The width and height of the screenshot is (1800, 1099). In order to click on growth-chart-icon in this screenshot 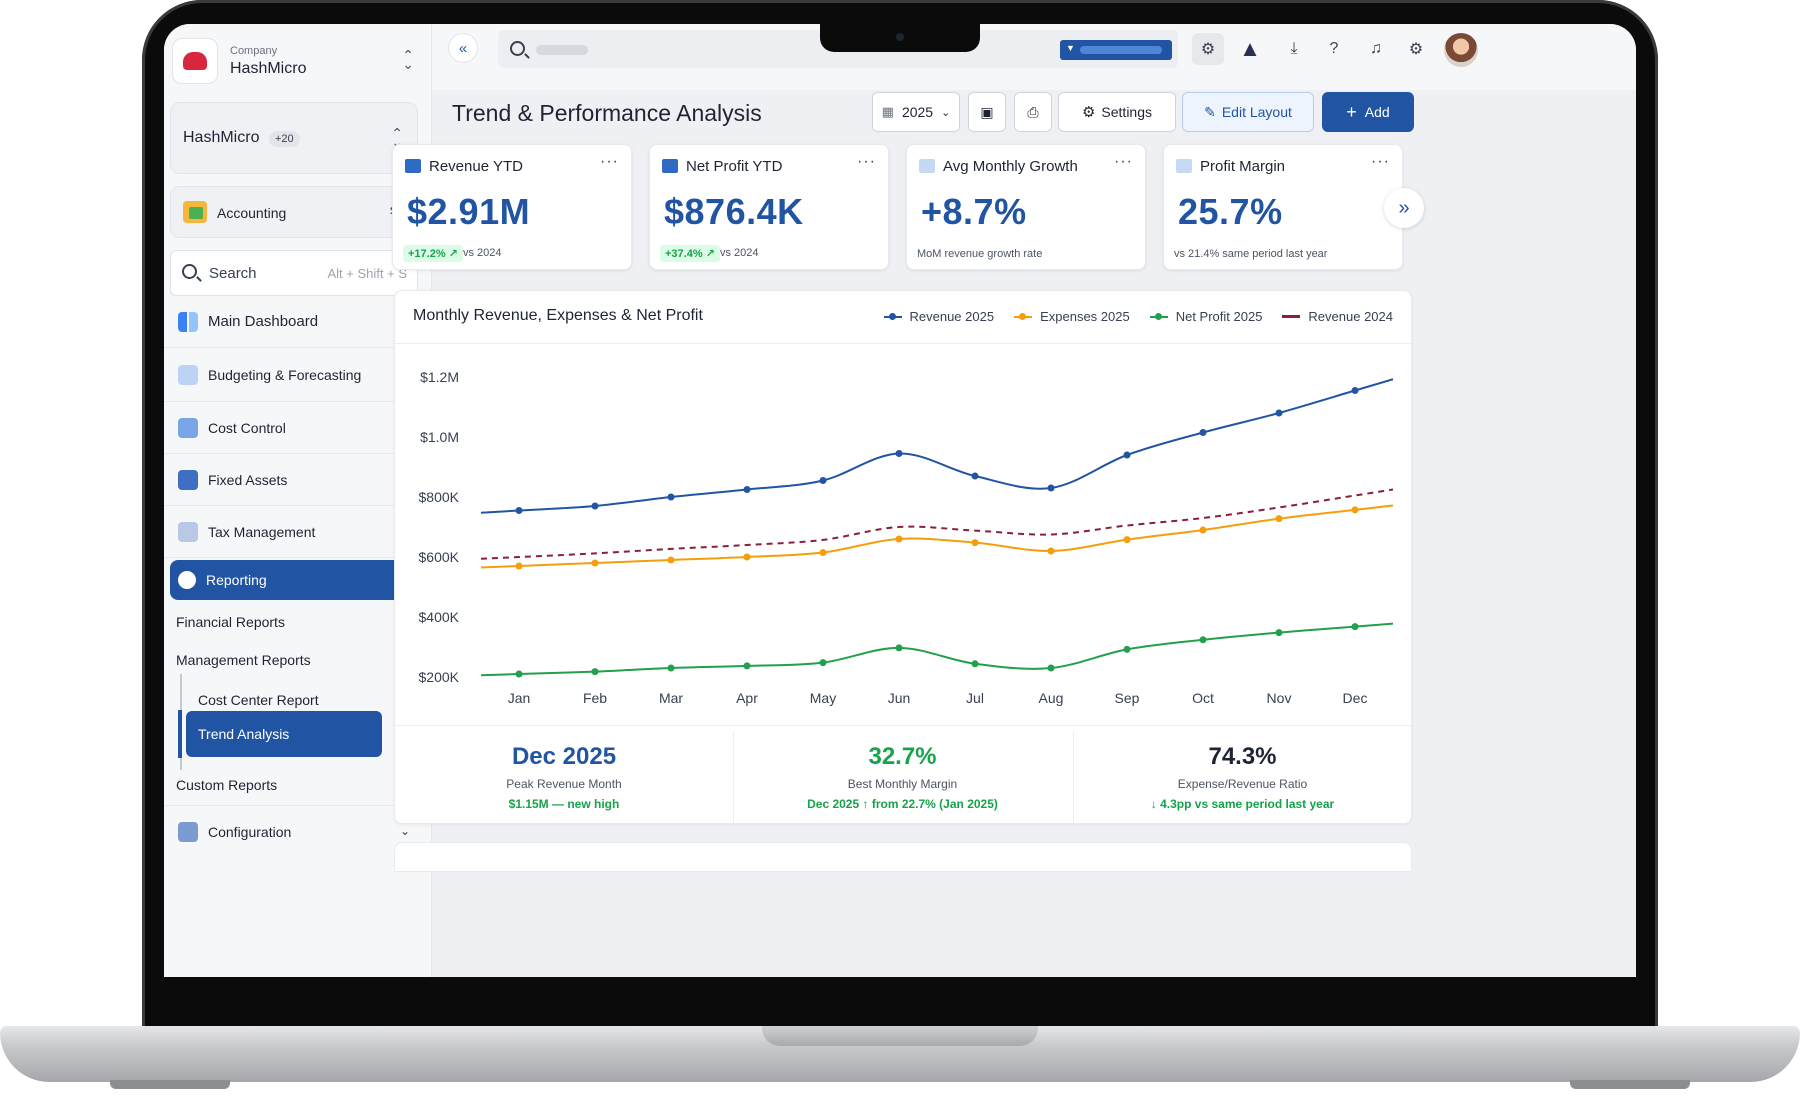, I will do `click(927, 166)`.